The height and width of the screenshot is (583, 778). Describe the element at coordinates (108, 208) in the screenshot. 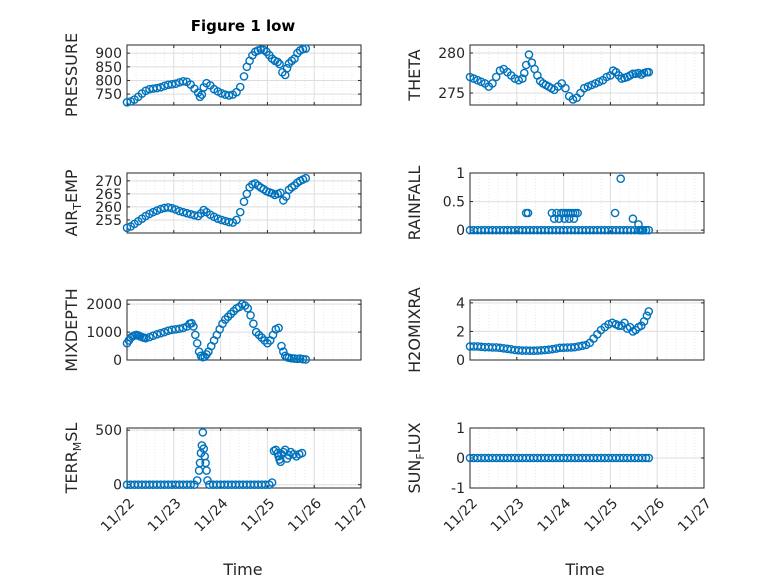

I see `y-tick-label: 260` at that location.